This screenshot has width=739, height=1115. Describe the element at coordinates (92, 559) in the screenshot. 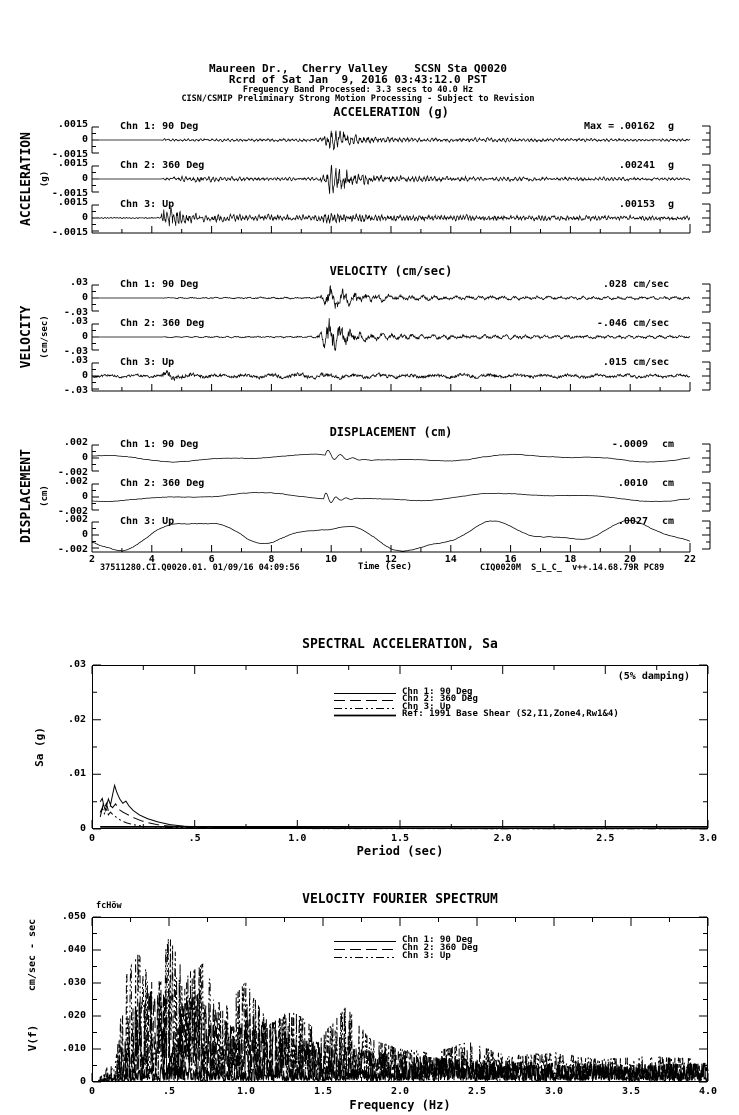

I see `time-tick-label: 2` at that location.